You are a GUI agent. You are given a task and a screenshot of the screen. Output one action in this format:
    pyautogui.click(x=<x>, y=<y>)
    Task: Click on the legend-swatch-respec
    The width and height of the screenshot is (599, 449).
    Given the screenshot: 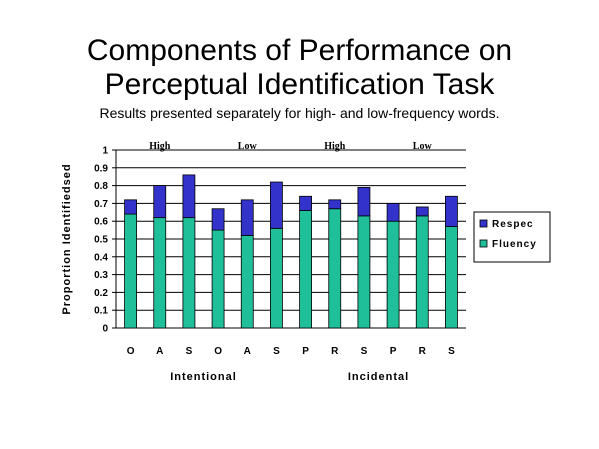 What is the action you would take?
    pyautogui.click(x=483, y=223)
    